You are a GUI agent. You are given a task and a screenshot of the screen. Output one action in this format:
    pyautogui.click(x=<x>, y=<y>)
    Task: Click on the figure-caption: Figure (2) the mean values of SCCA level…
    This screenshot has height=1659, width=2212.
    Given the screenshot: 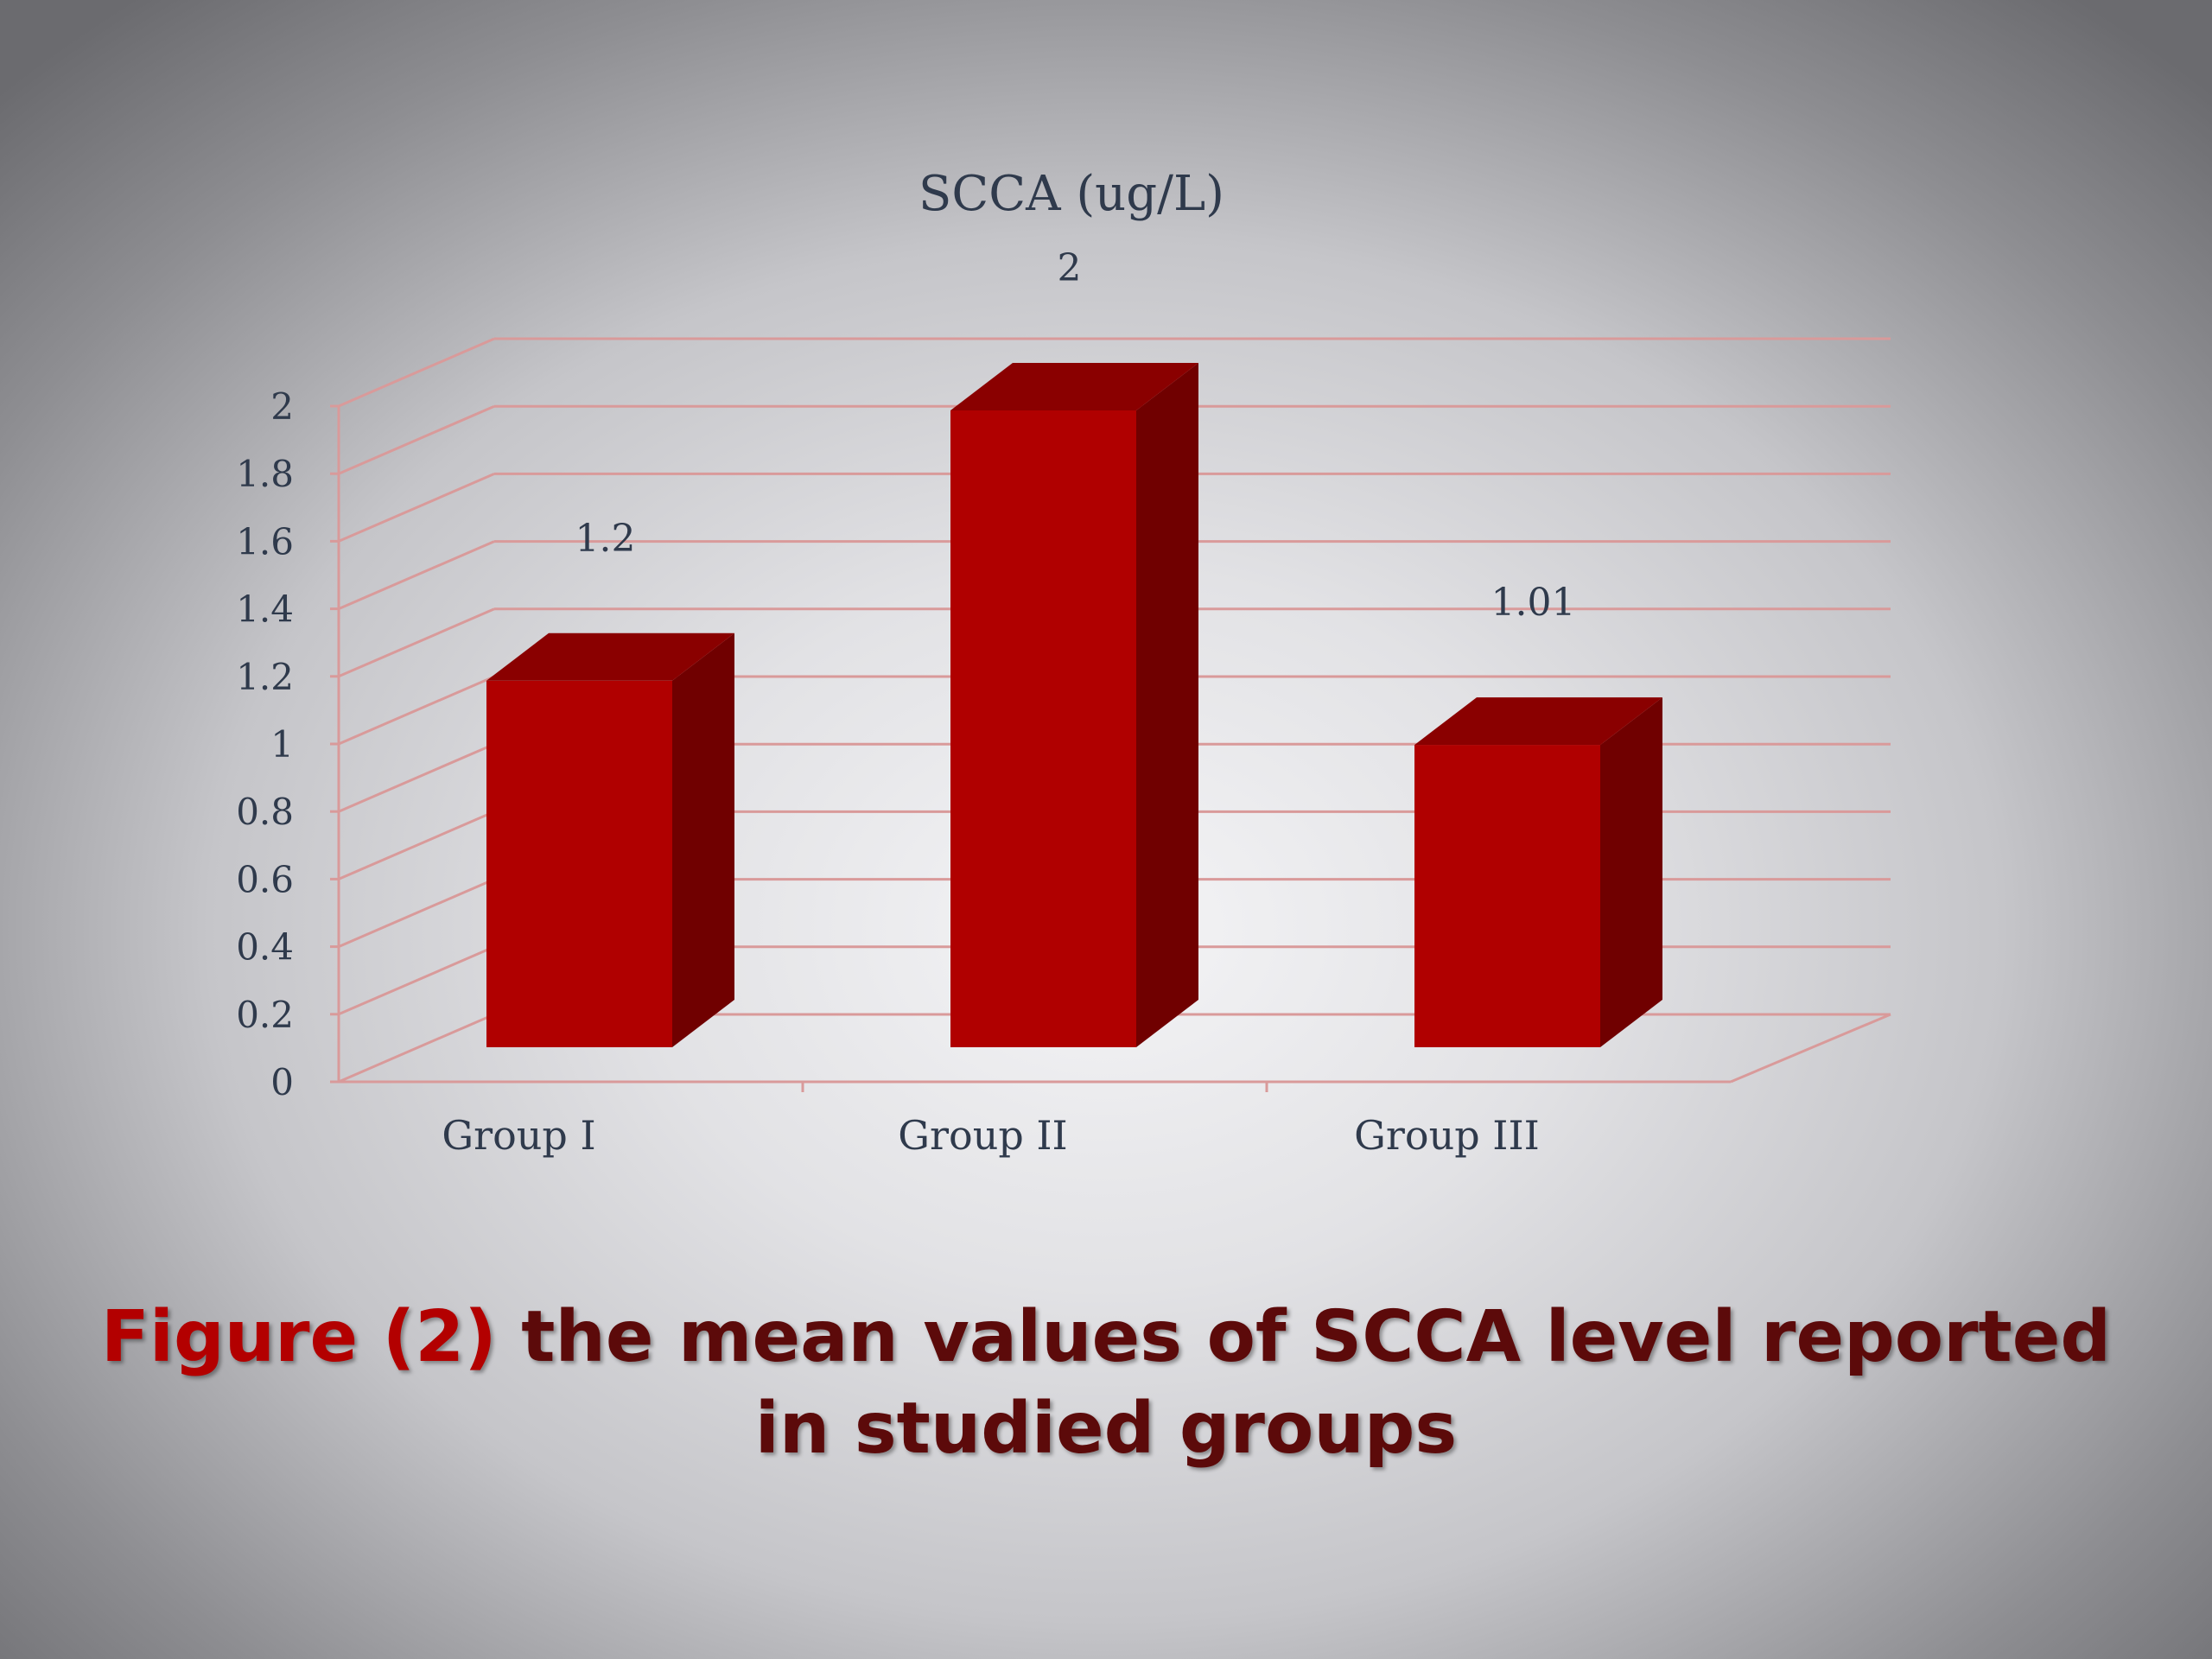 What is the action you would take?
    pyautogui.click(x=1106, y=1383)
    